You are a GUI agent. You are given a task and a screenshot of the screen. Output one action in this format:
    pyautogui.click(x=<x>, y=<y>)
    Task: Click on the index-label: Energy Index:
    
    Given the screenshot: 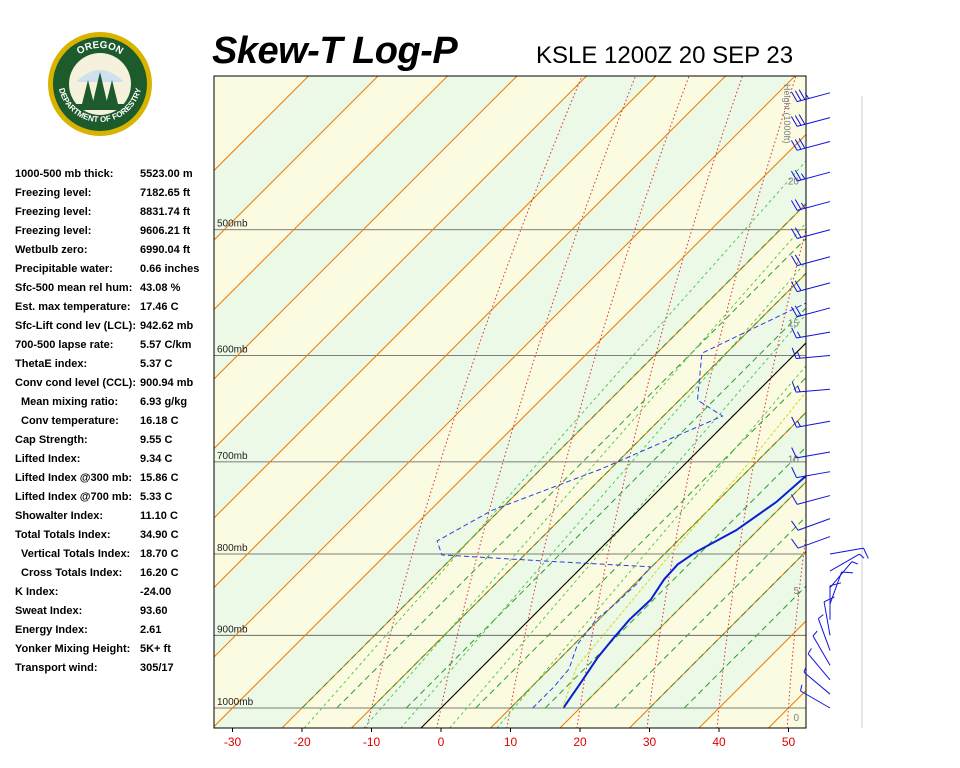 What is the action you would take?
    pyautogui.click(x=51, y=630)
    